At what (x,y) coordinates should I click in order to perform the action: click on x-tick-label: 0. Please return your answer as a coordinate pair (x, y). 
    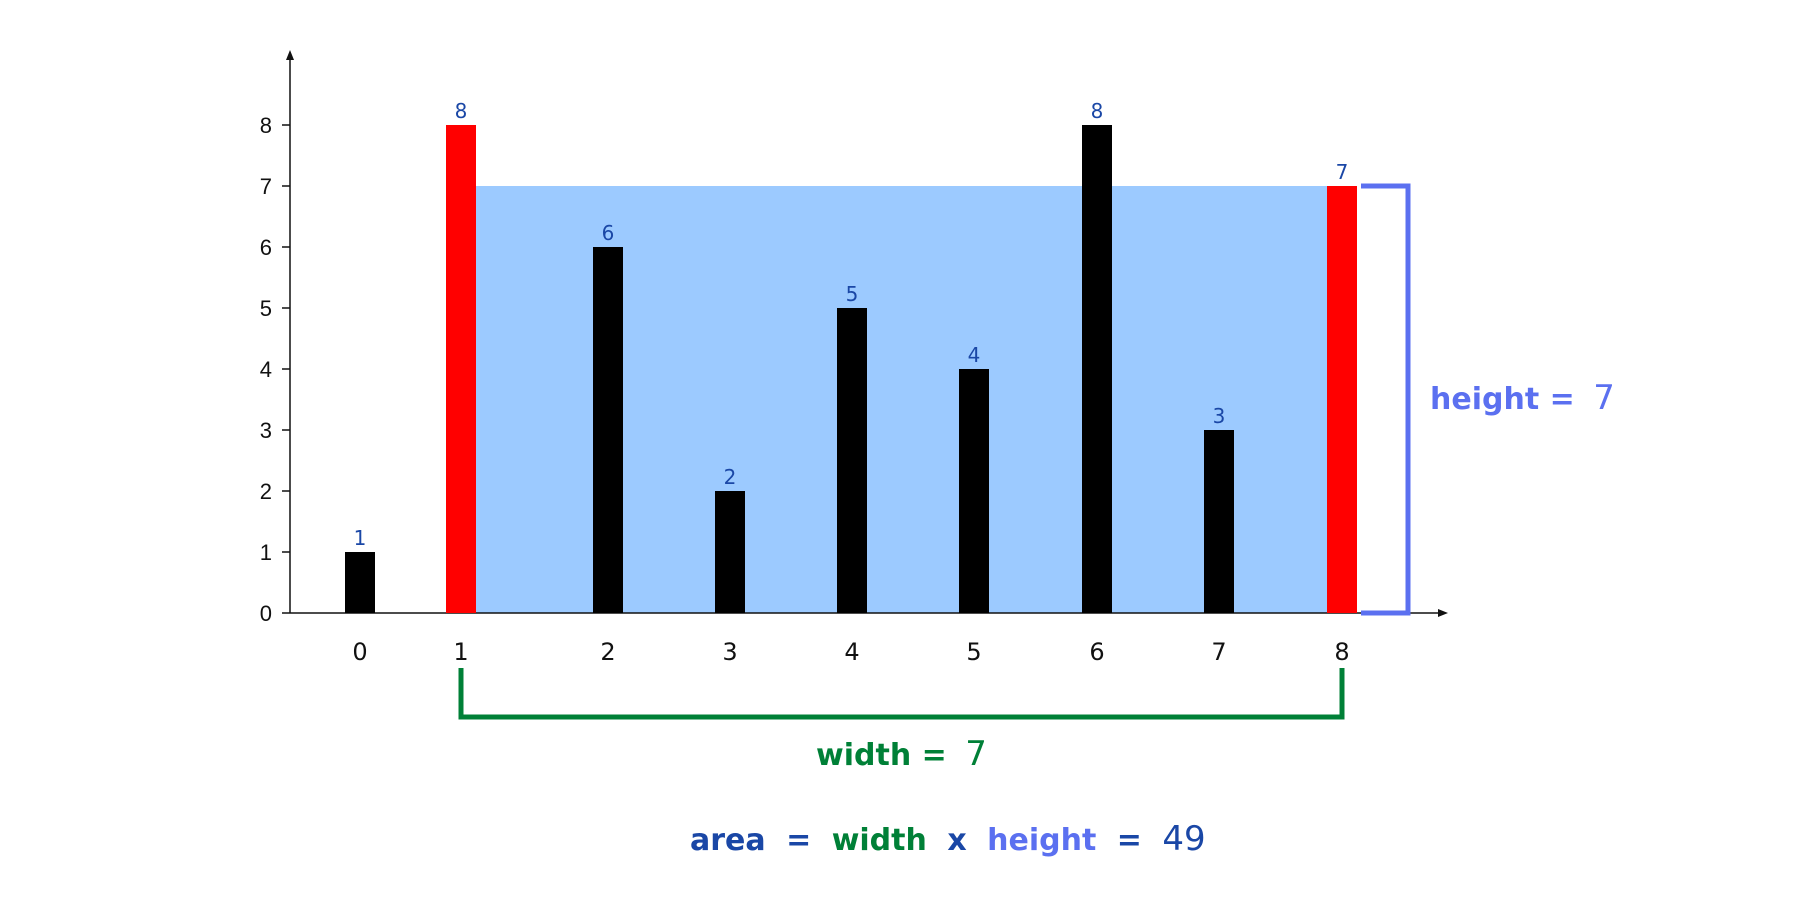
    Looking at the image, I should click on (359, 652).